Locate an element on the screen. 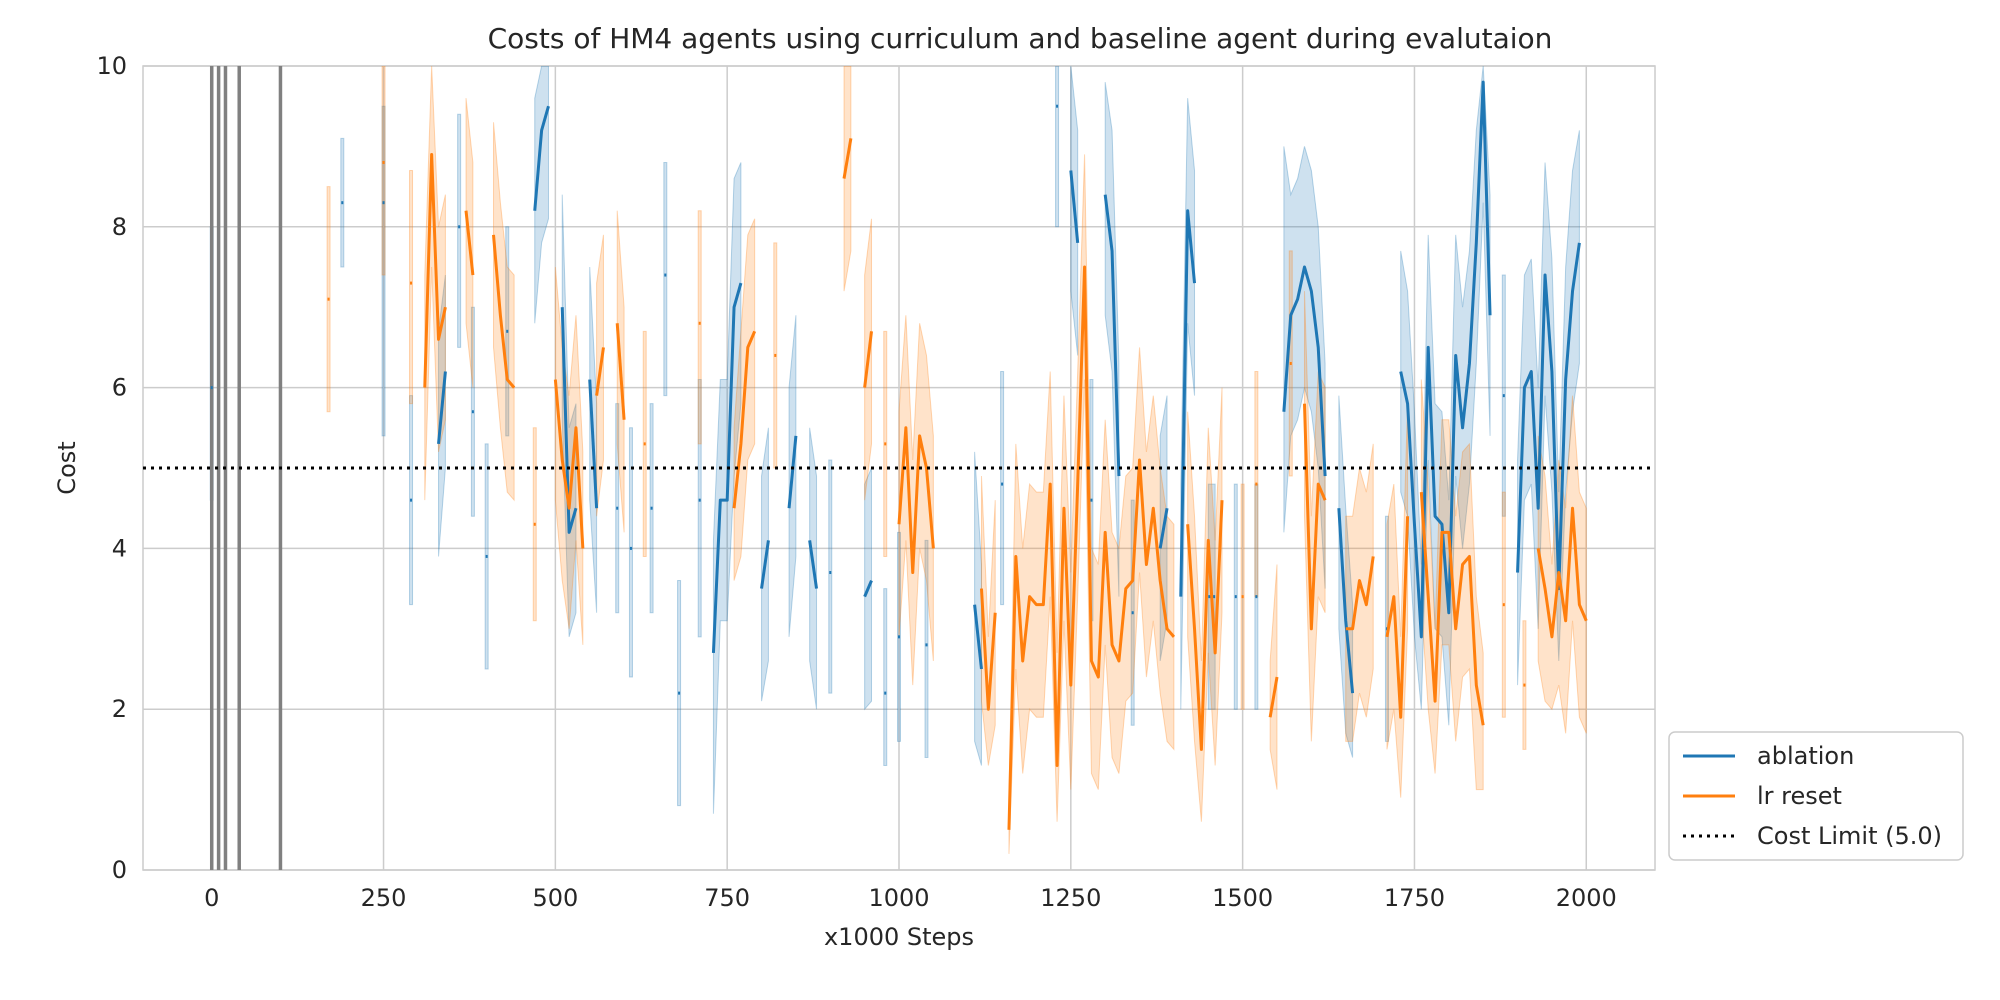  x-tick-label: 500 is located at coordinates (555, 898).